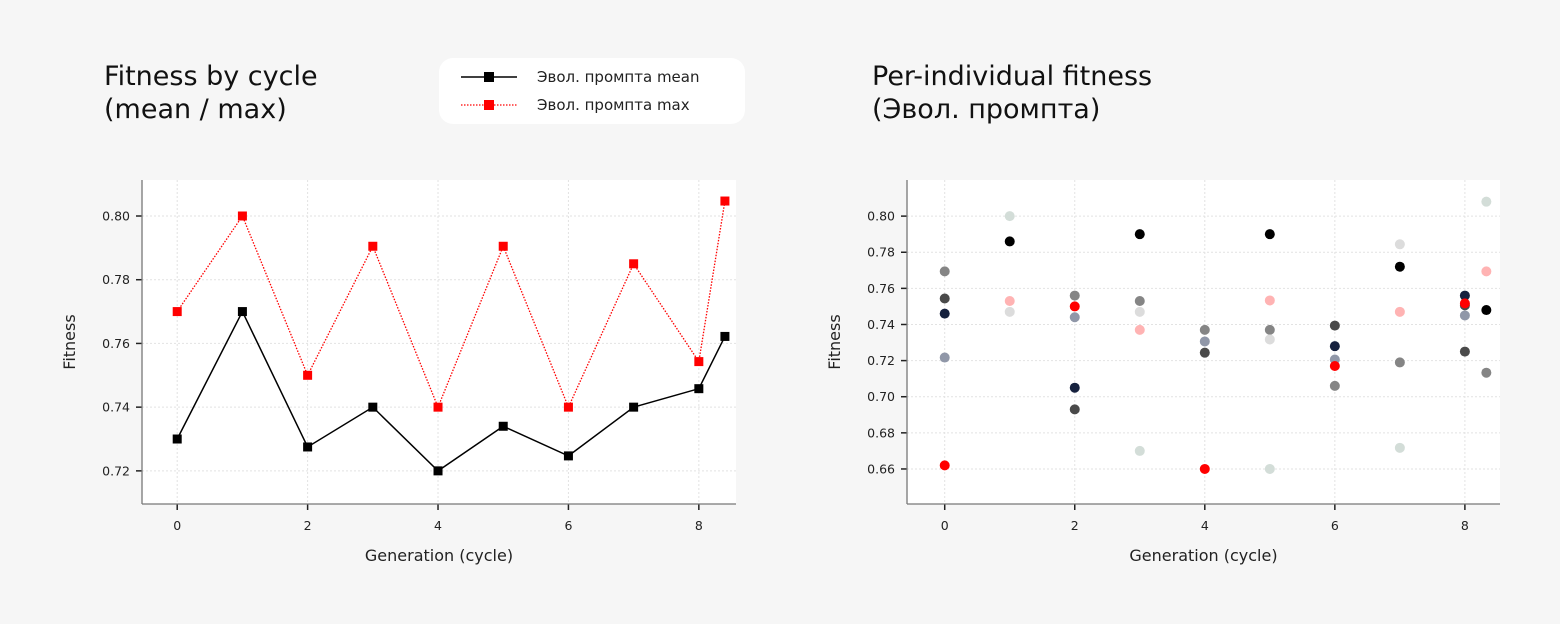 The width and height of the screenshot is (1560, 624). Describe the element at coordinates (69, 341) in the screenshot. I see `y-axis-label: Fitness` at that location.